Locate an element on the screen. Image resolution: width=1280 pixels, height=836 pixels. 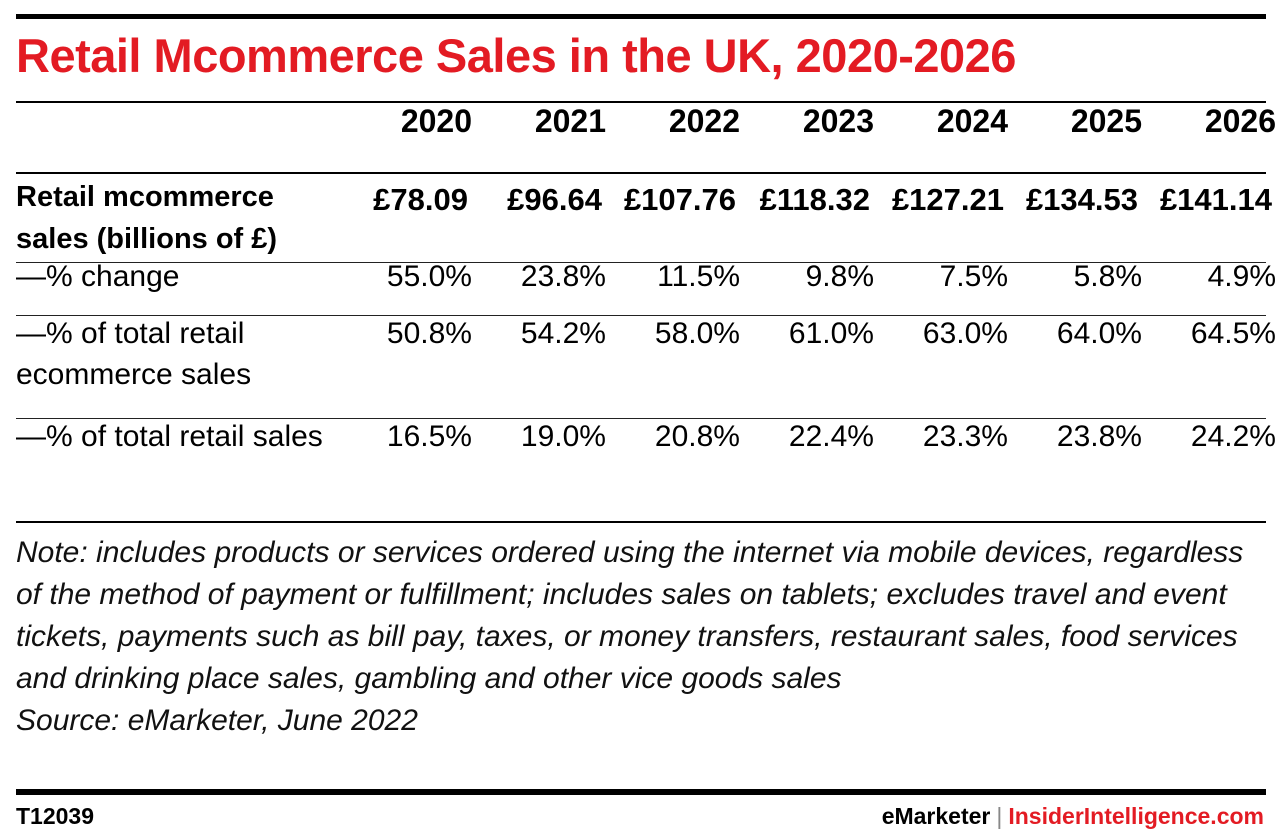
table-cell: 63.0% is located at coordinates (965, 333).